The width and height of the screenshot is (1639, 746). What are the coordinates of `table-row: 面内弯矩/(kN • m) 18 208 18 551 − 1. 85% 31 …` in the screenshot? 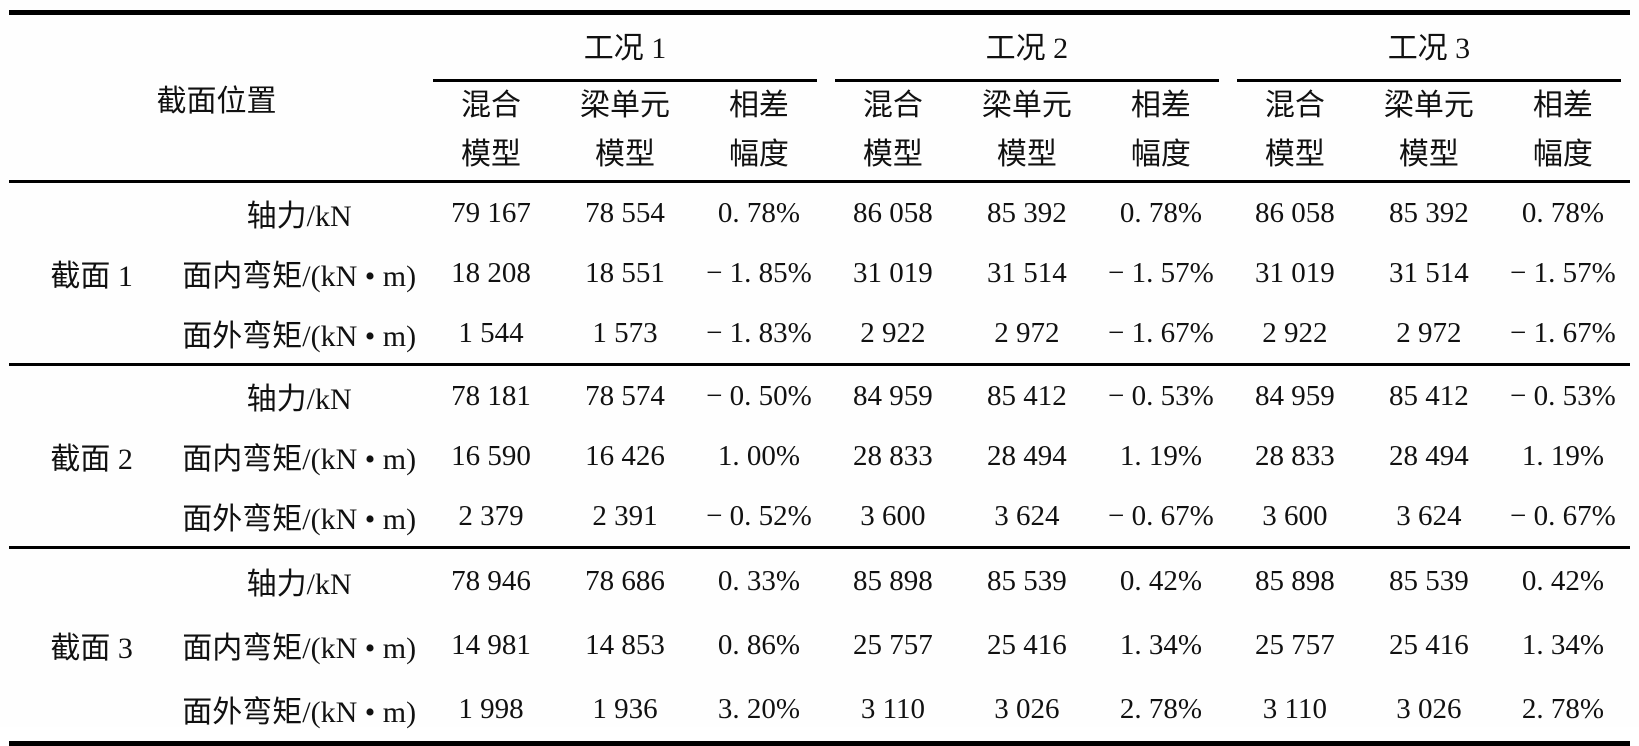 It's located at (819, 273).